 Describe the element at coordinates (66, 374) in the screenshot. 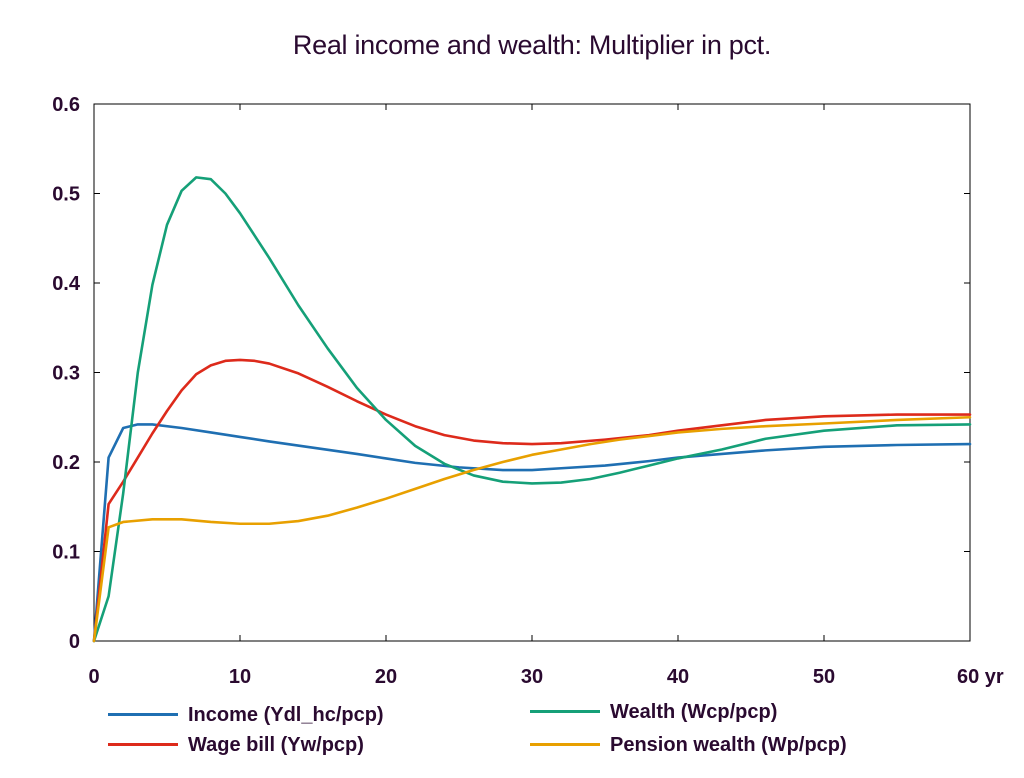

I see `y-tick-label: 0.3` at that location.